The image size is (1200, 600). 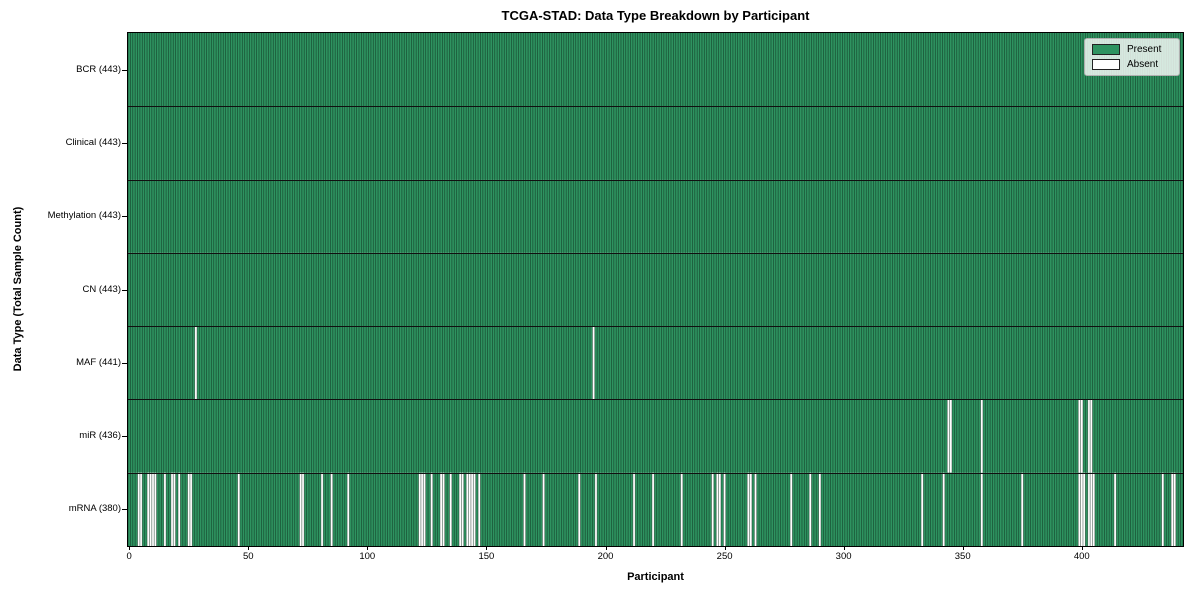 What do you see at coordinates (129, 556) in the screenshot?
I see `x-tick-label: 0` at bounding box center [129, 556].